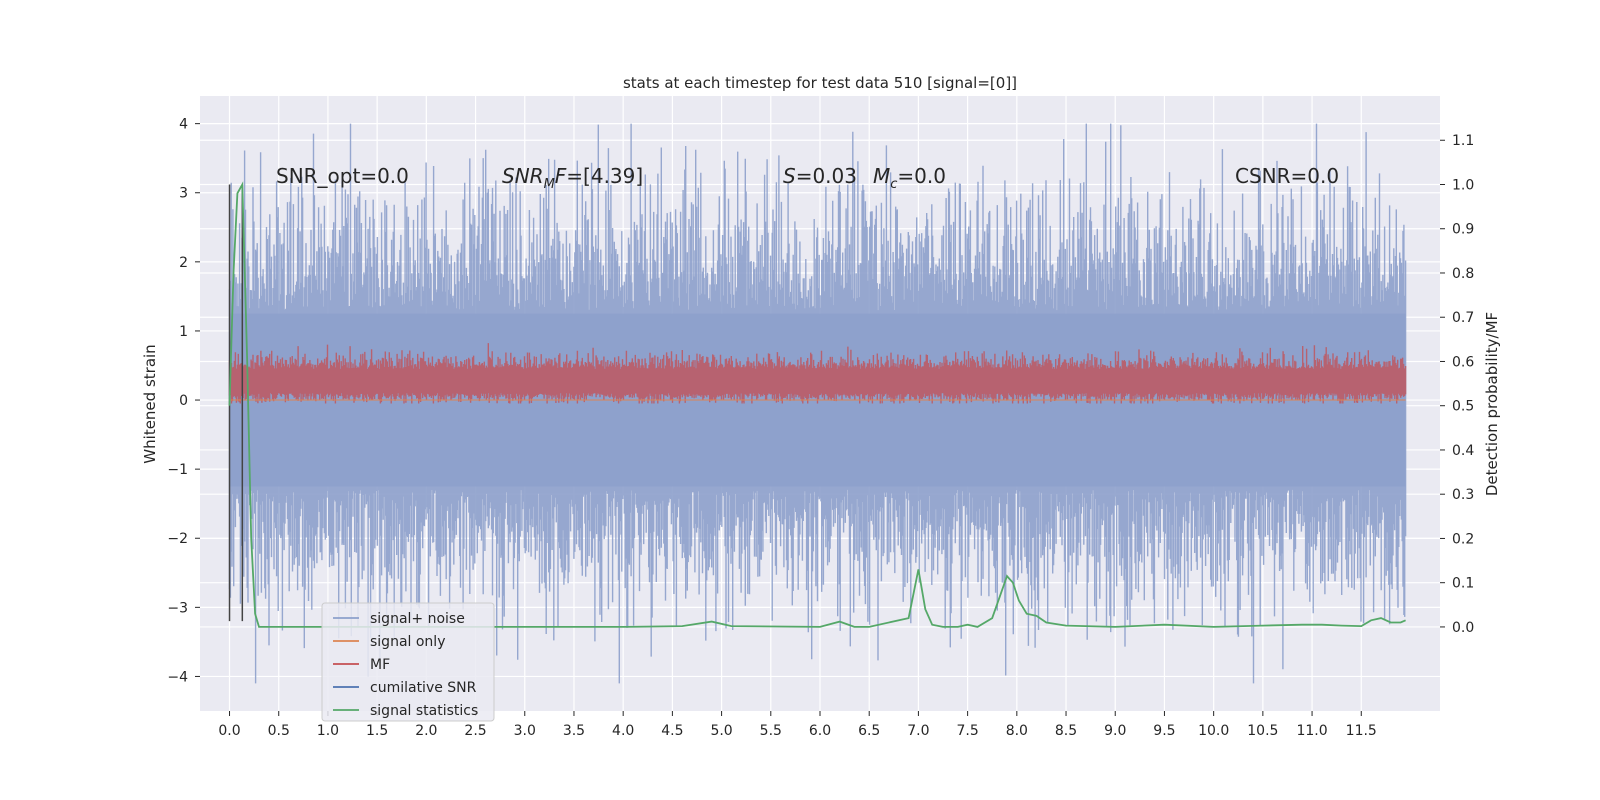 This screenshot has height=800, width=1600. I want to click on legend-label: MF, so click(380, 665).